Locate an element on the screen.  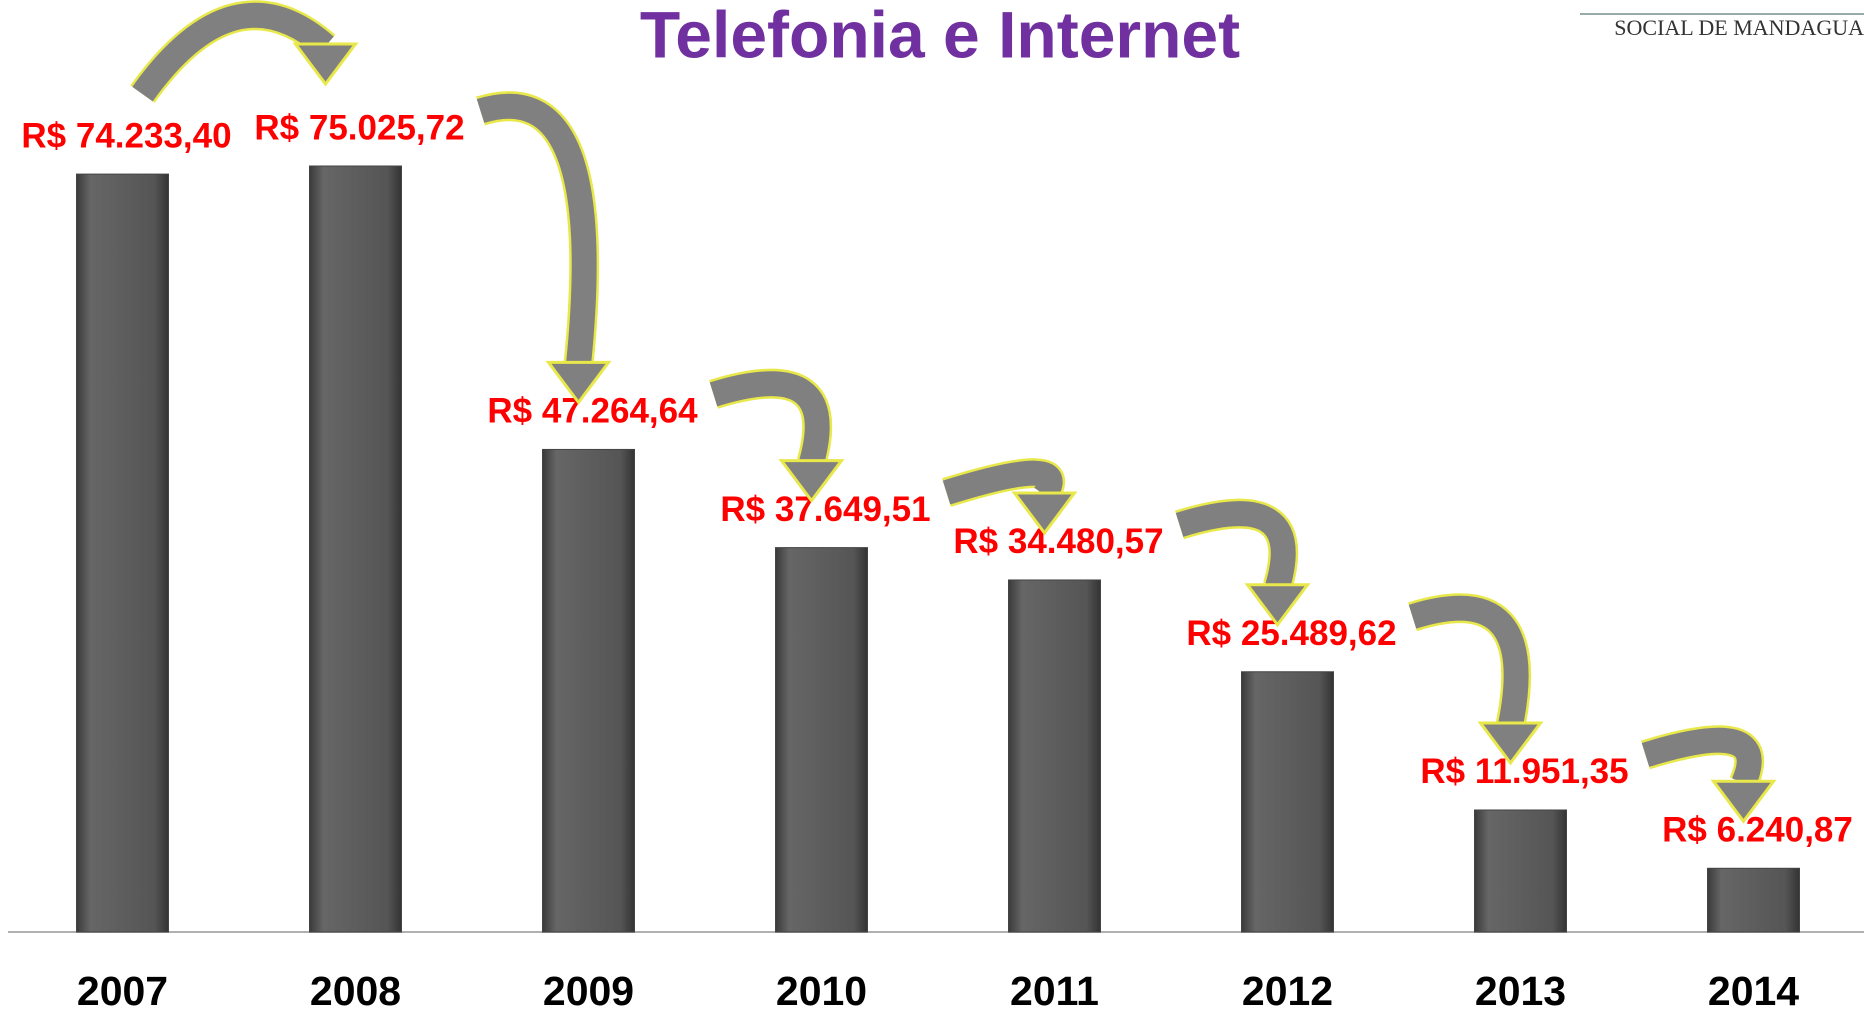
x-tick-label: 2008 is located at coordinates (355, 991).